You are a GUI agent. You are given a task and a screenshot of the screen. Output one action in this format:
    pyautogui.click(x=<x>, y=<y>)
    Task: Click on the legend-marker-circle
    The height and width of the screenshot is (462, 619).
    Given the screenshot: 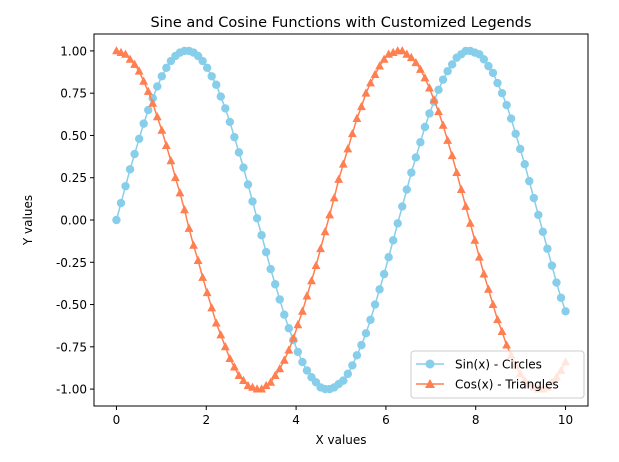 What is the action you would take?
    pyautogui.click(x=430, y=364)
    